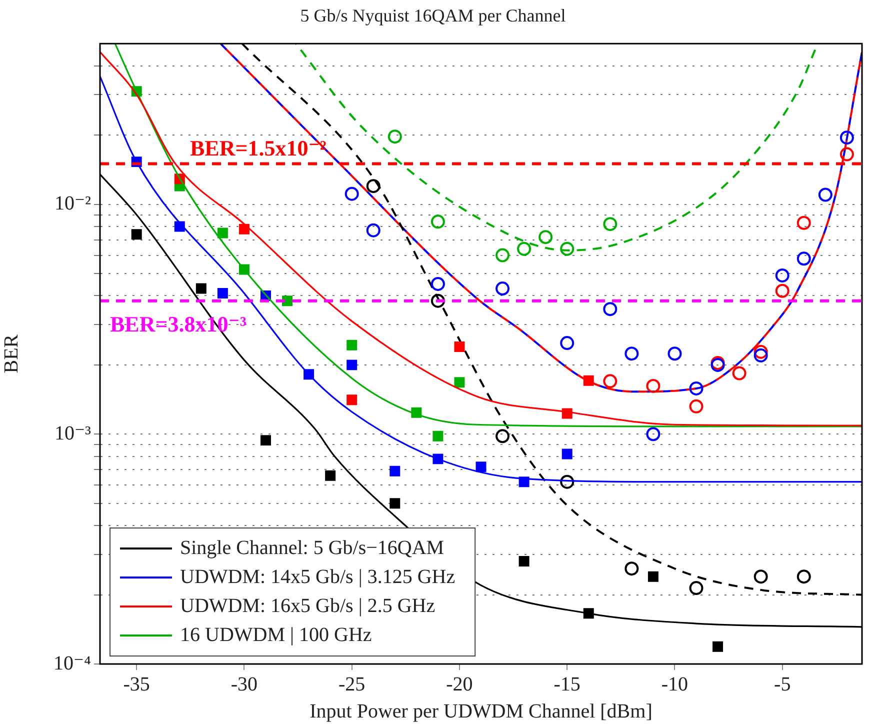 The image size is (870, 724). I want to click on legend-label: UDWDM: 16x5 Gb/s | 2.5 GHz, so click(308, 605).